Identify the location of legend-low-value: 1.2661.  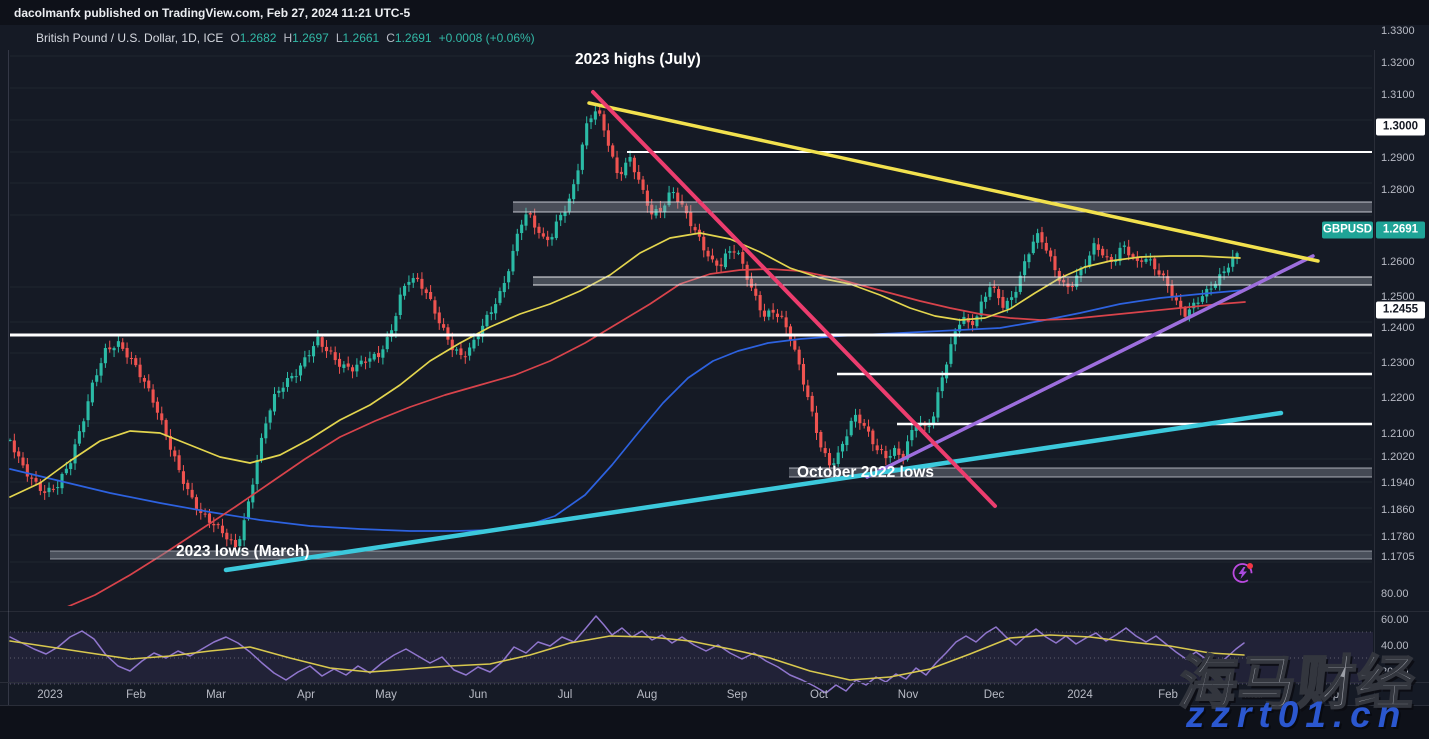
(361, 38).